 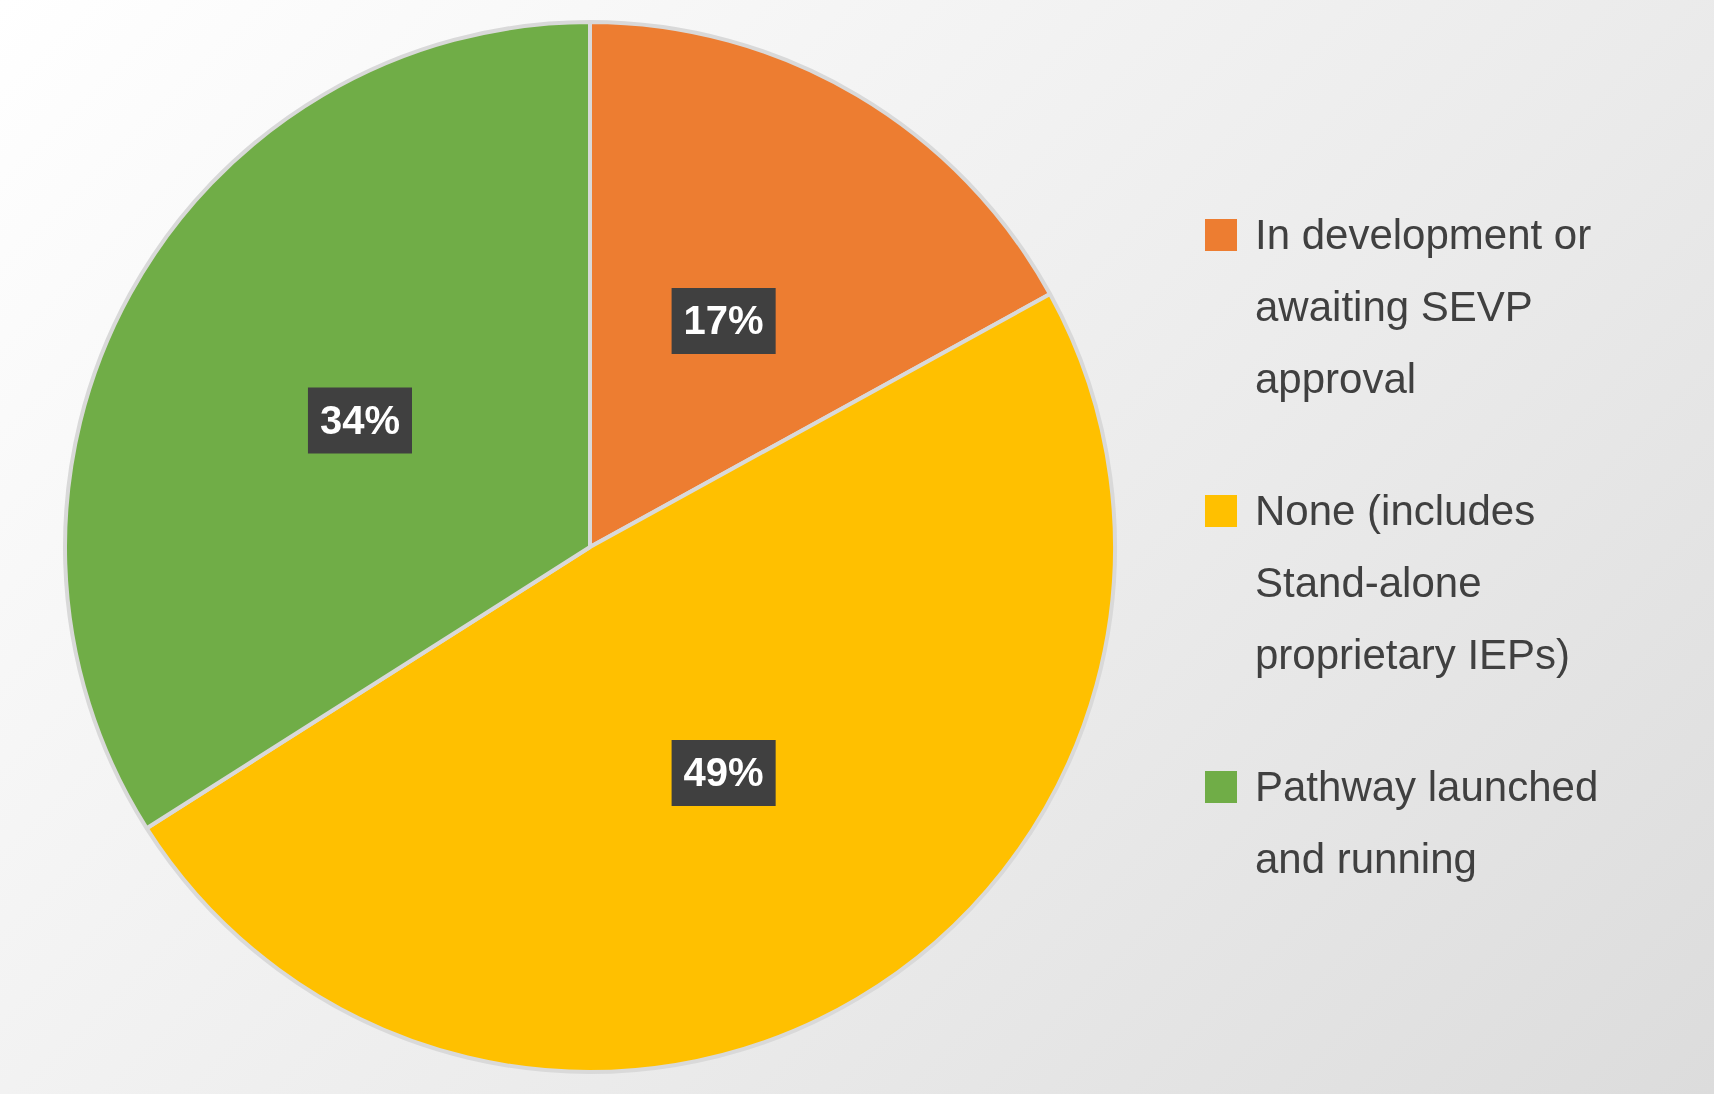 What do you see at coordinates (723, 771) in the screenshot?
I see `data-label: 49%` at bounding box center [723, 771].